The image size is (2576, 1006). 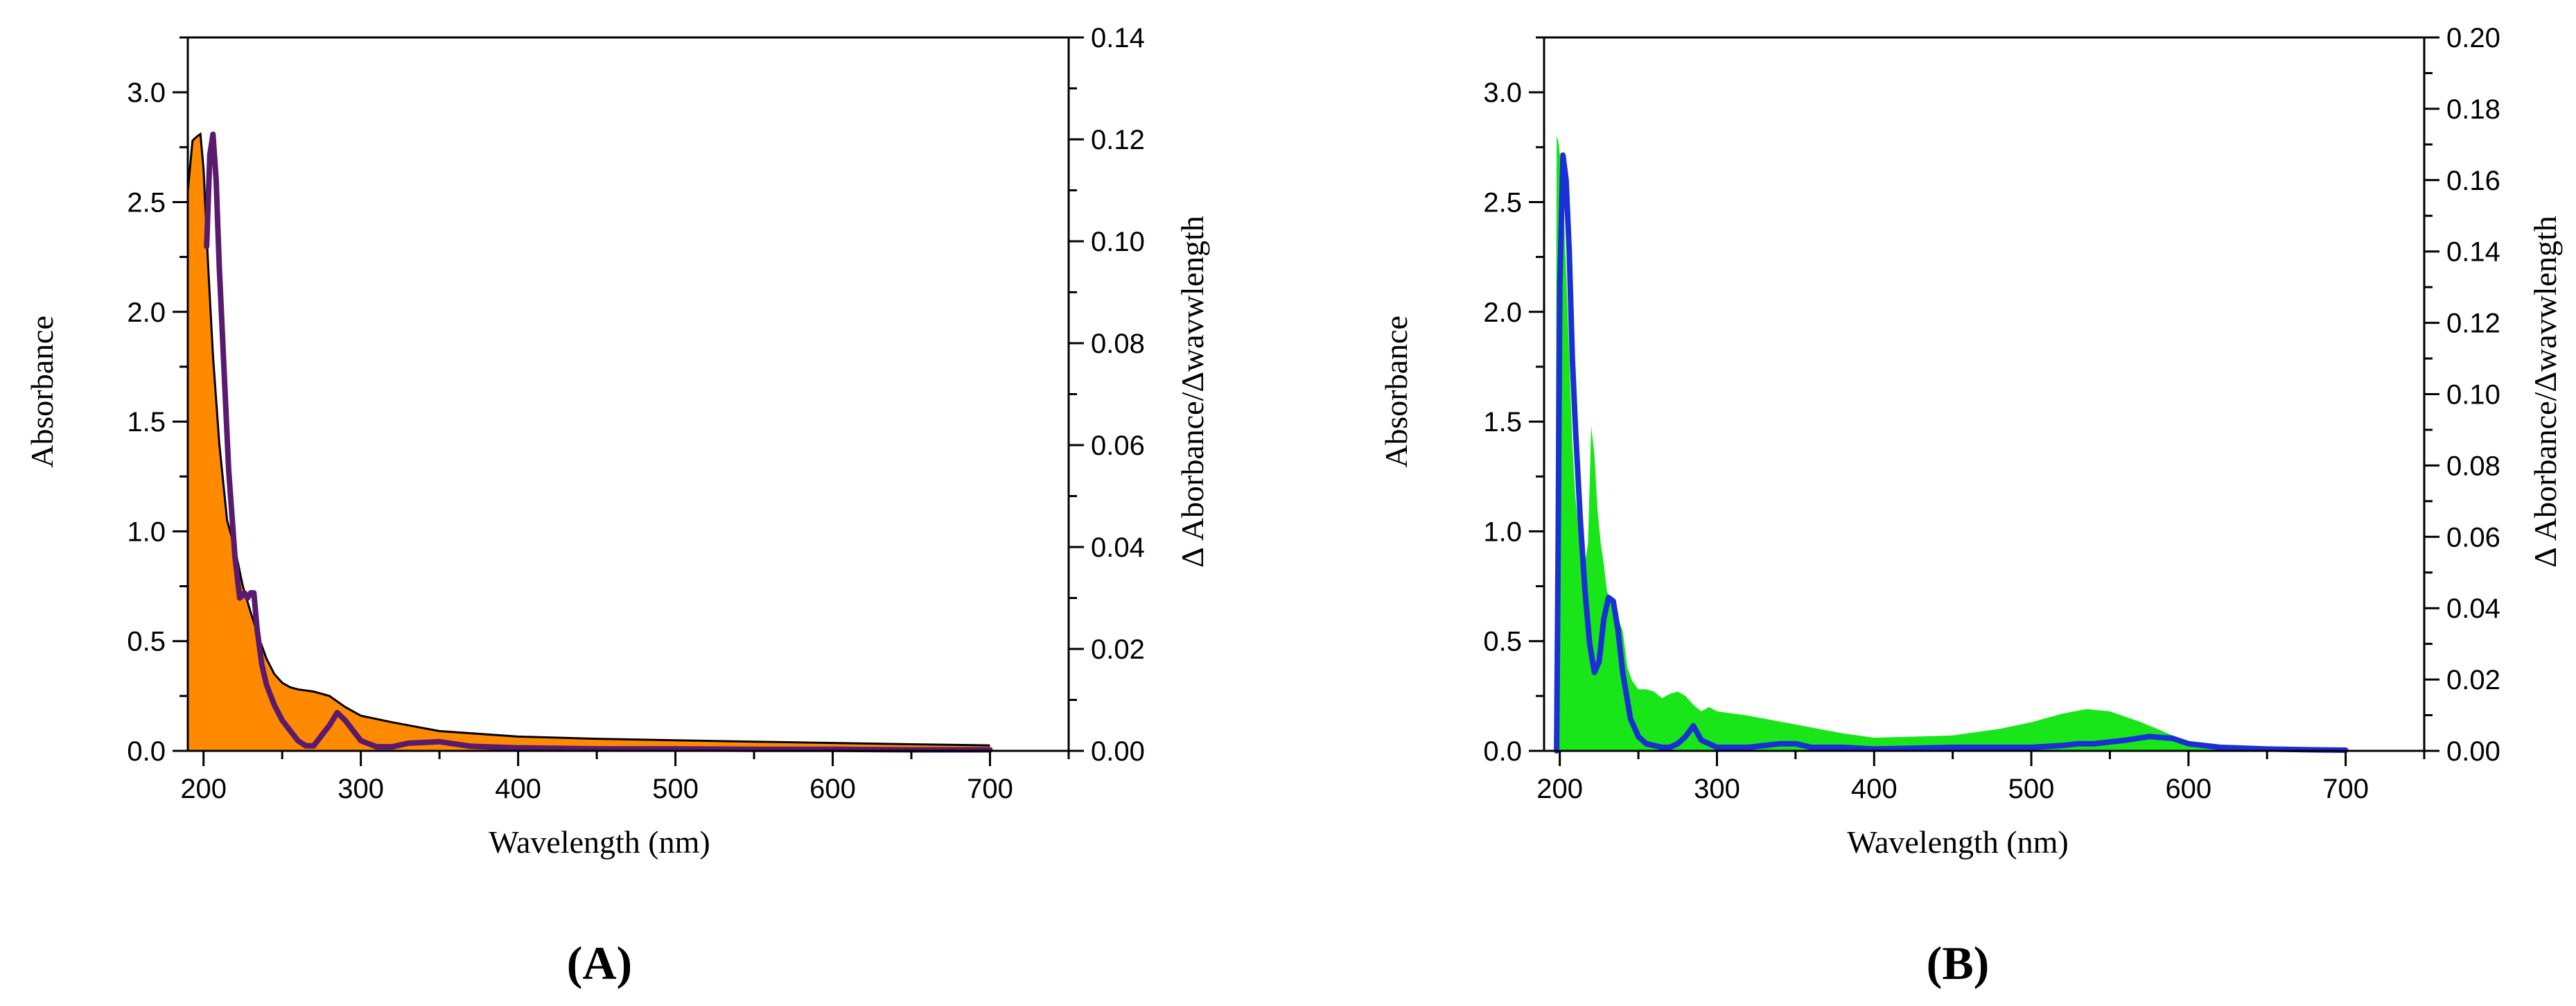 What do you see at coordinates (2031, 789) in the screenshot?
I see `panel-b-x-tick-label: 500` at bounding box center [2031, 789].